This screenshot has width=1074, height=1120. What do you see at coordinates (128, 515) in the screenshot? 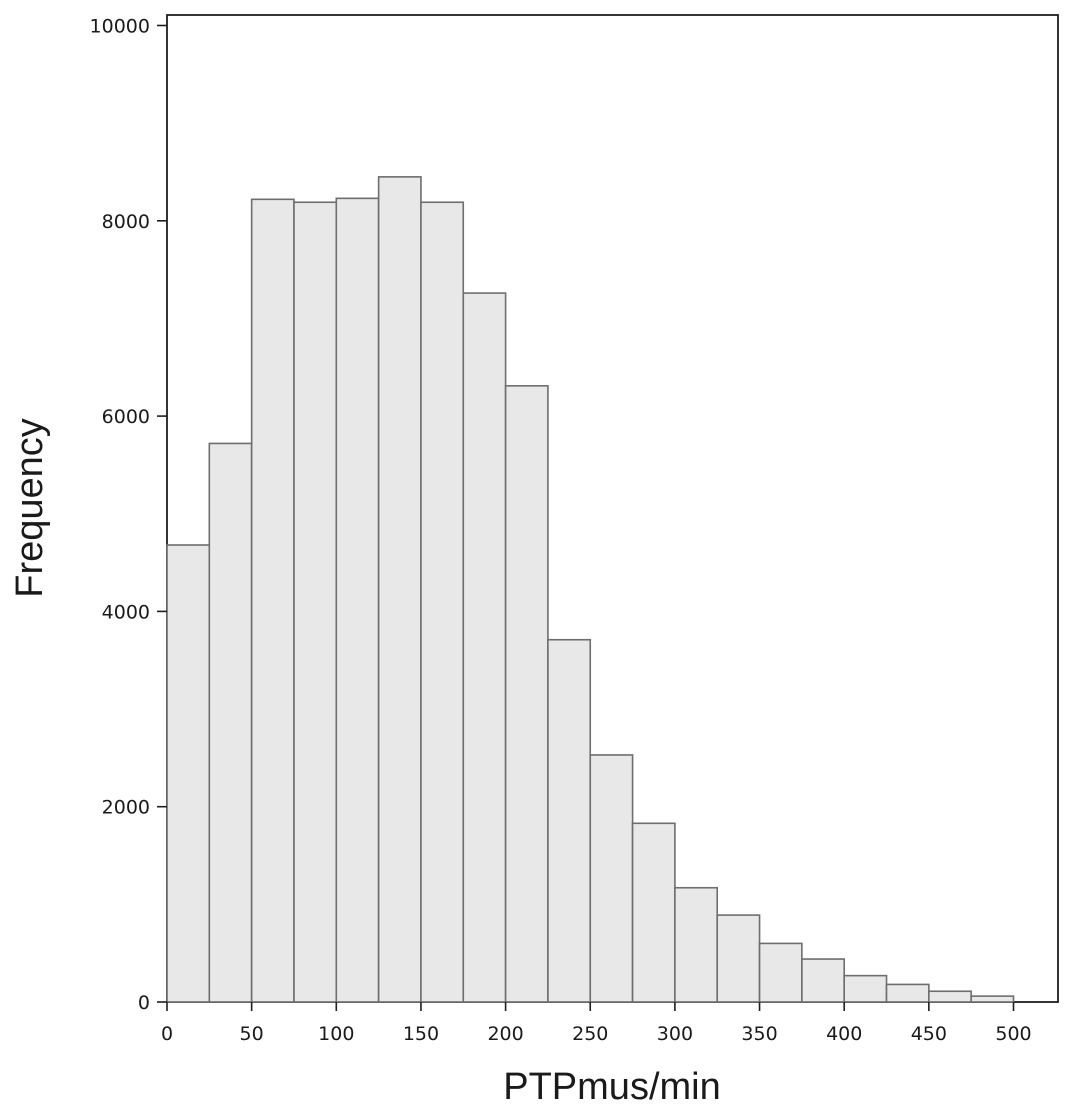
I see `y-axis: 0 2000 4000 6000 8000 10000` at bounding box center [128, 515].